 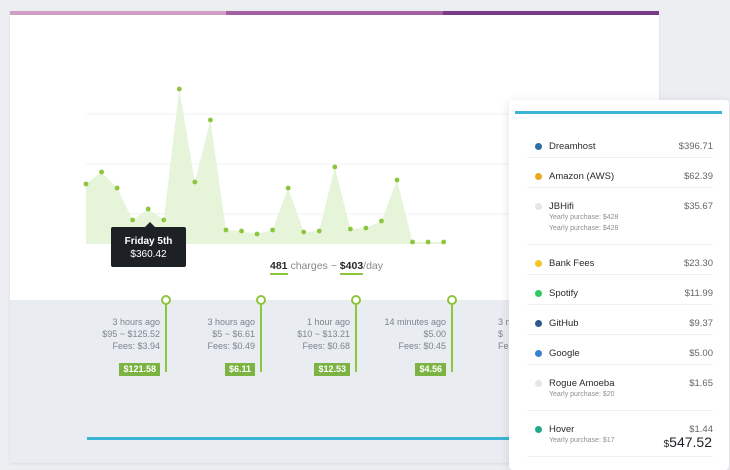 I want to click on expense-row: GitHub $9.37, so click(x=620, y=320).